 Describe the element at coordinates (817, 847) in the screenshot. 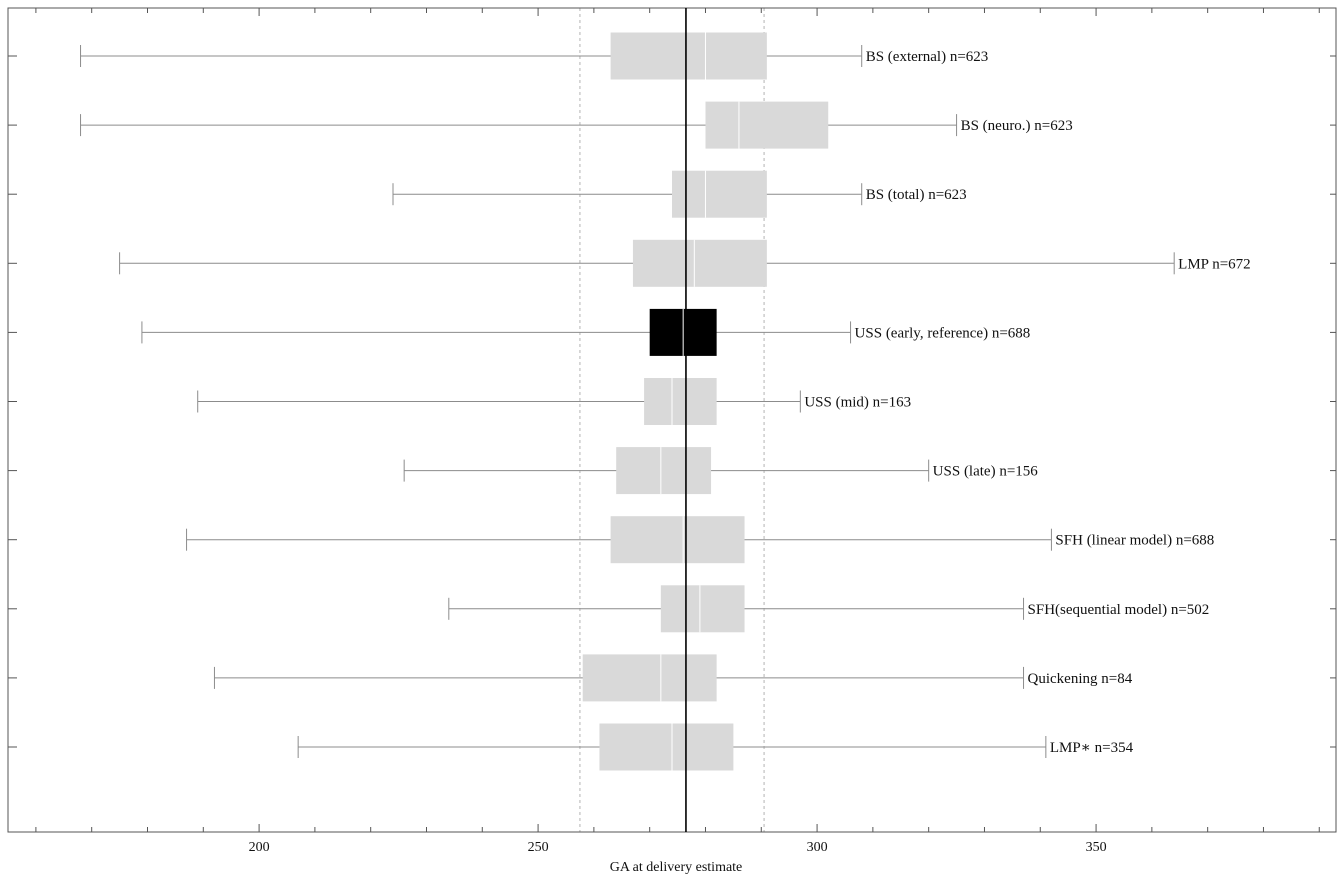

I see `x-tick-label: 300` at that location.